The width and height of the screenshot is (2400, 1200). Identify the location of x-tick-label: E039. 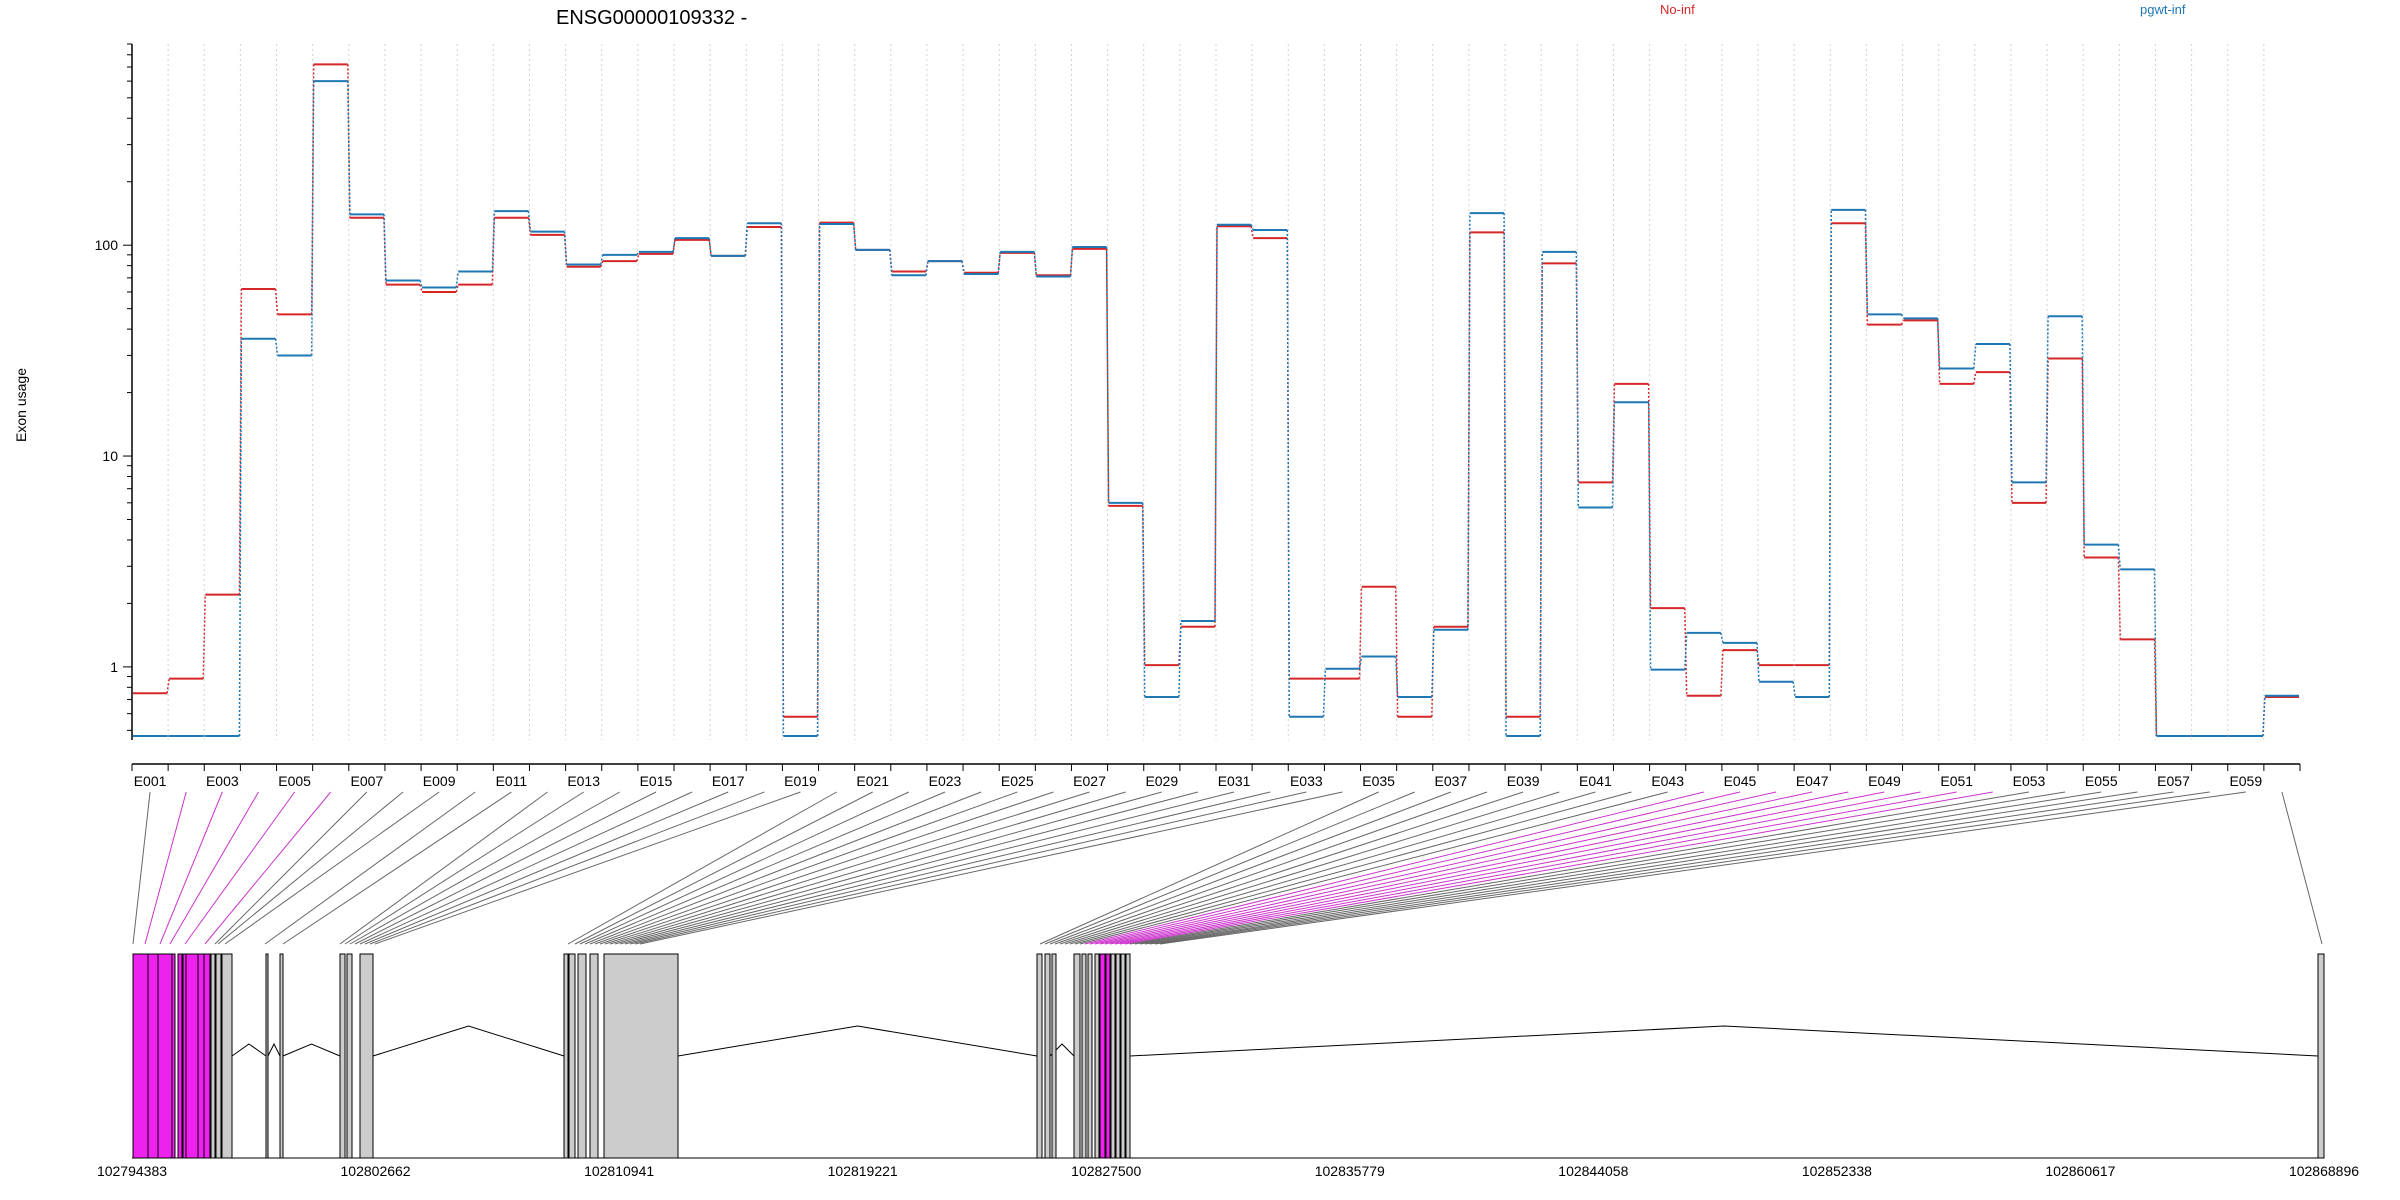
(1523, 781).